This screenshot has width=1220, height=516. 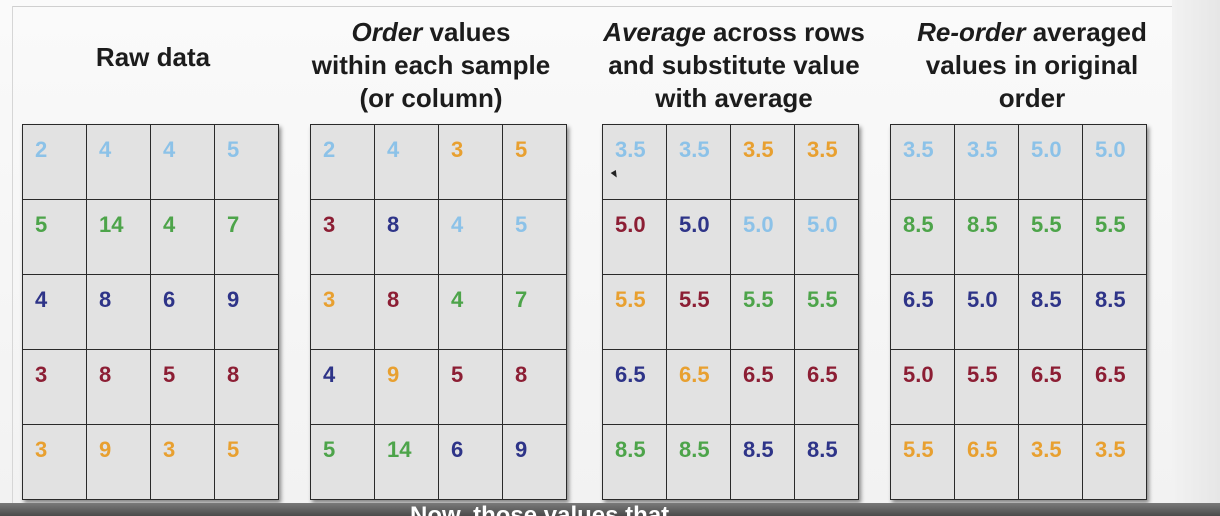 I want to click on table-cell: 2, so click(x=342, y=162).